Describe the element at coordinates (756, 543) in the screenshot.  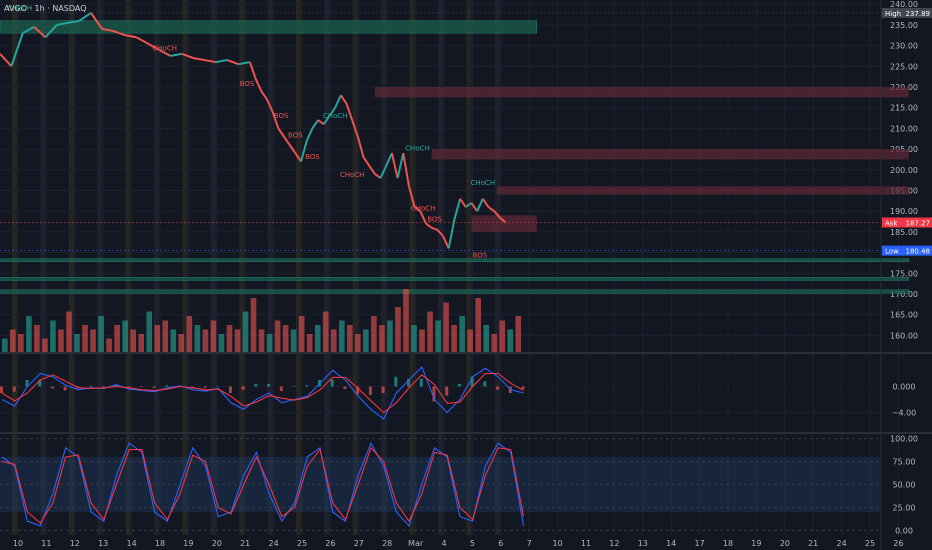
I see `time-tick-label: 19` at that location.